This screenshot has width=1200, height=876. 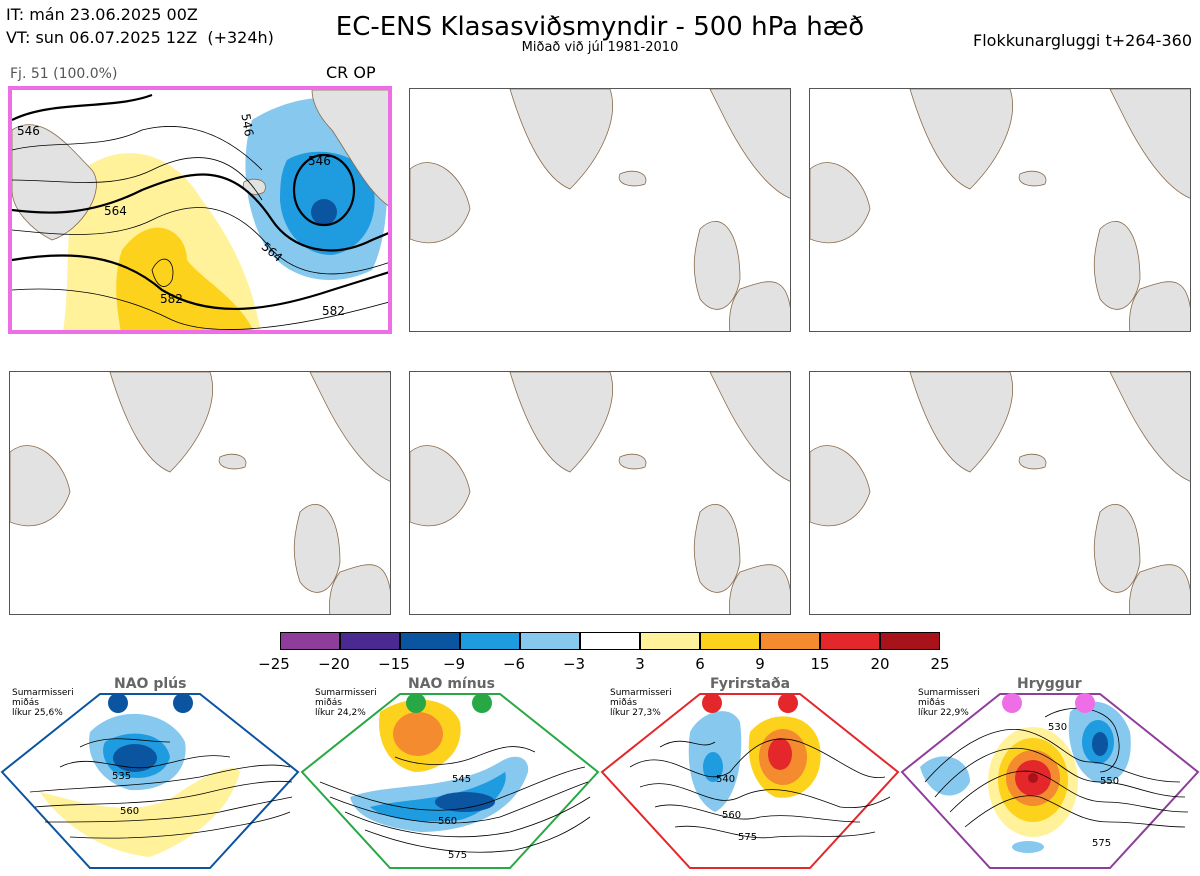 I want to click on contour-label: 535, so click(x=121, y=776).